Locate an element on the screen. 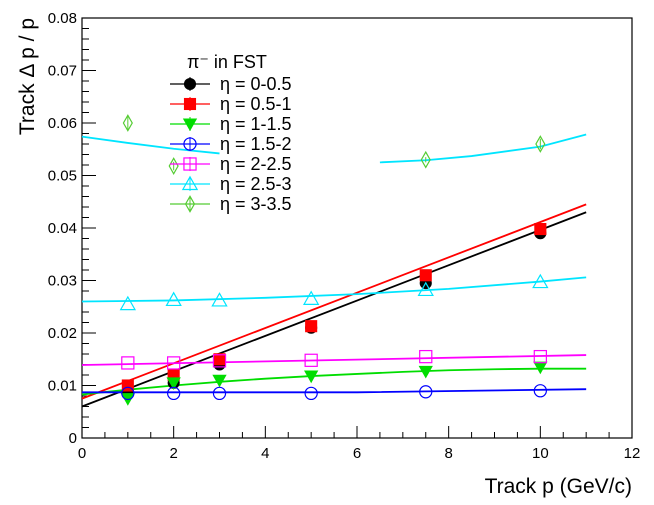 The width and height of the screenshot is (654, 505). y-tick-label: 0.03 is located at coordinates (62, 281).